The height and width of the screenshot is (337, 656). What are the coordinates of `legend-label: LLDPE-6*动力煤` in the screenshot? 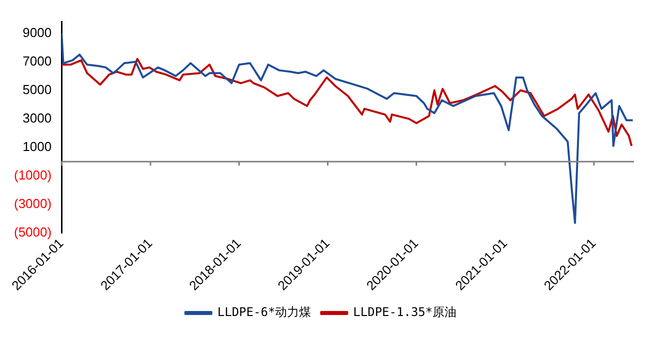 It's located at (264, 312).